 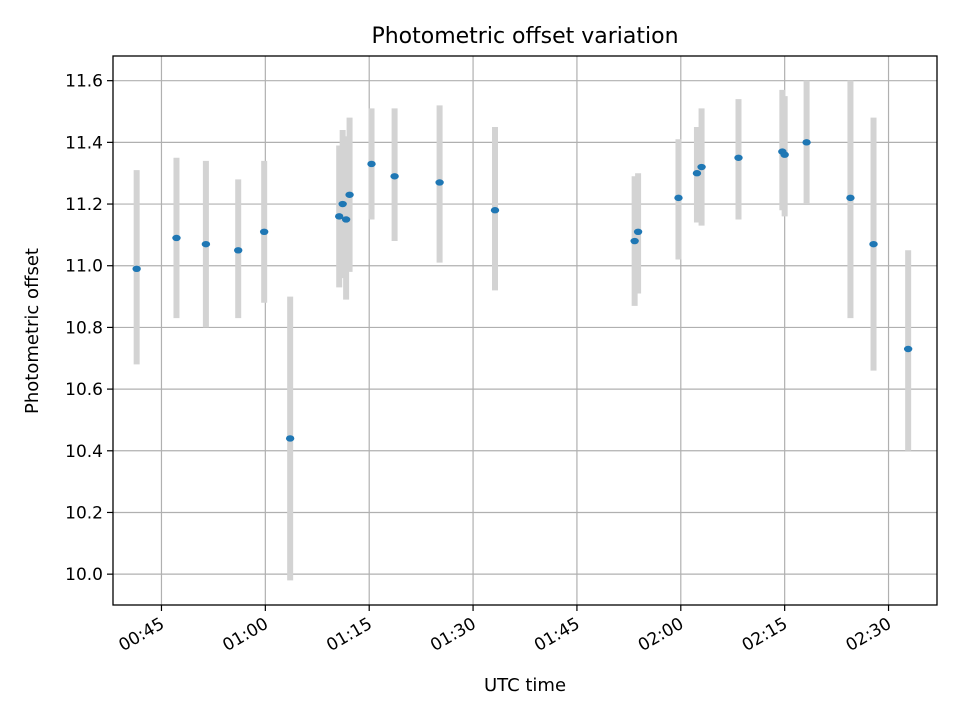 What do you see at coordinates (84, 267) in the screenshot?
I see `y-tick-label: 11.0` at bounding box center [84, 267].